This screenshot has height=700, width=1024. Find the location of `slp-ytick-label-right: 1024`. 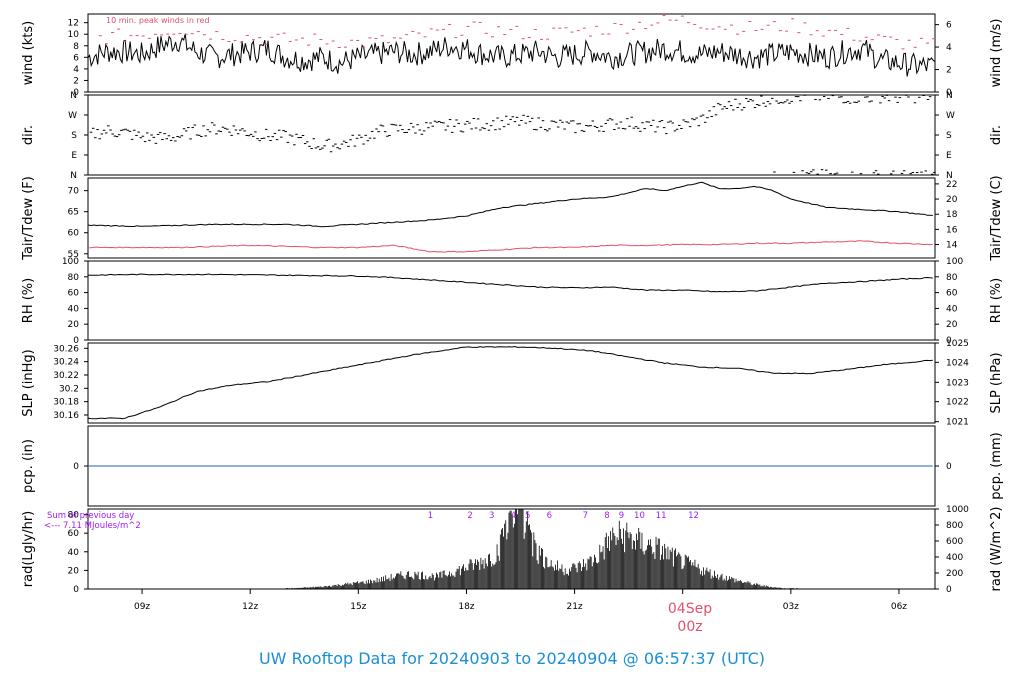

slp-ytick-label-right: 1024 is located at coordinates (957, 363).